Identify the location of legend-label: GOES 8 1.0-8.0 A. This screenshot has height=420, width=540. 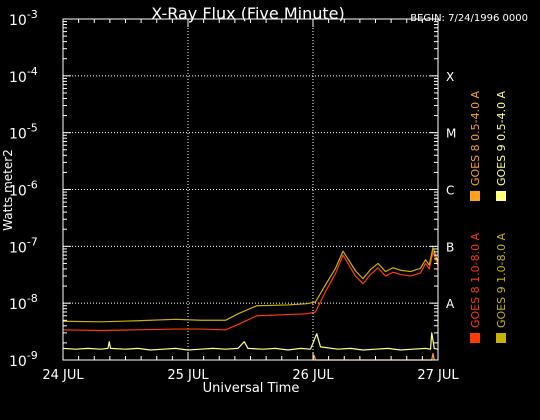
(475, 280).